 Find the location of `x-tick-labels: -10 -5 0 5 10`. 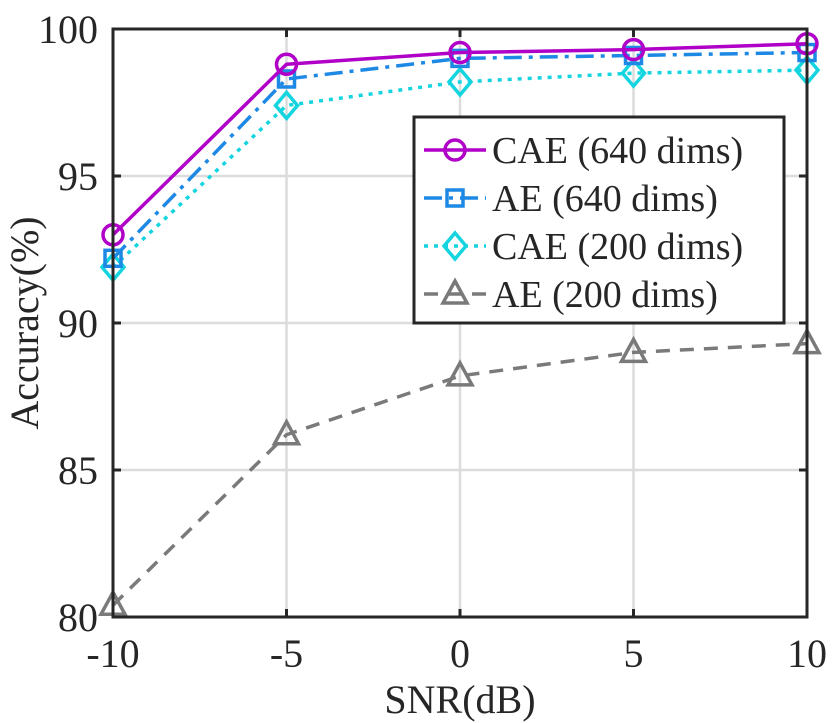

x-tick-labels: -10 -5 0 5 10 is located at coordinates (456, 653).